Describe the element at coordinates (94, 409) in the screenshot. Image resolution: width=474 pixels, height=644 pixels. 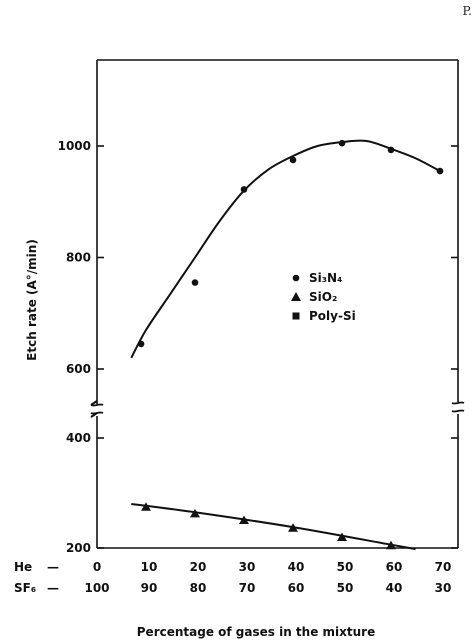
I see `axis-break-left` at that location.